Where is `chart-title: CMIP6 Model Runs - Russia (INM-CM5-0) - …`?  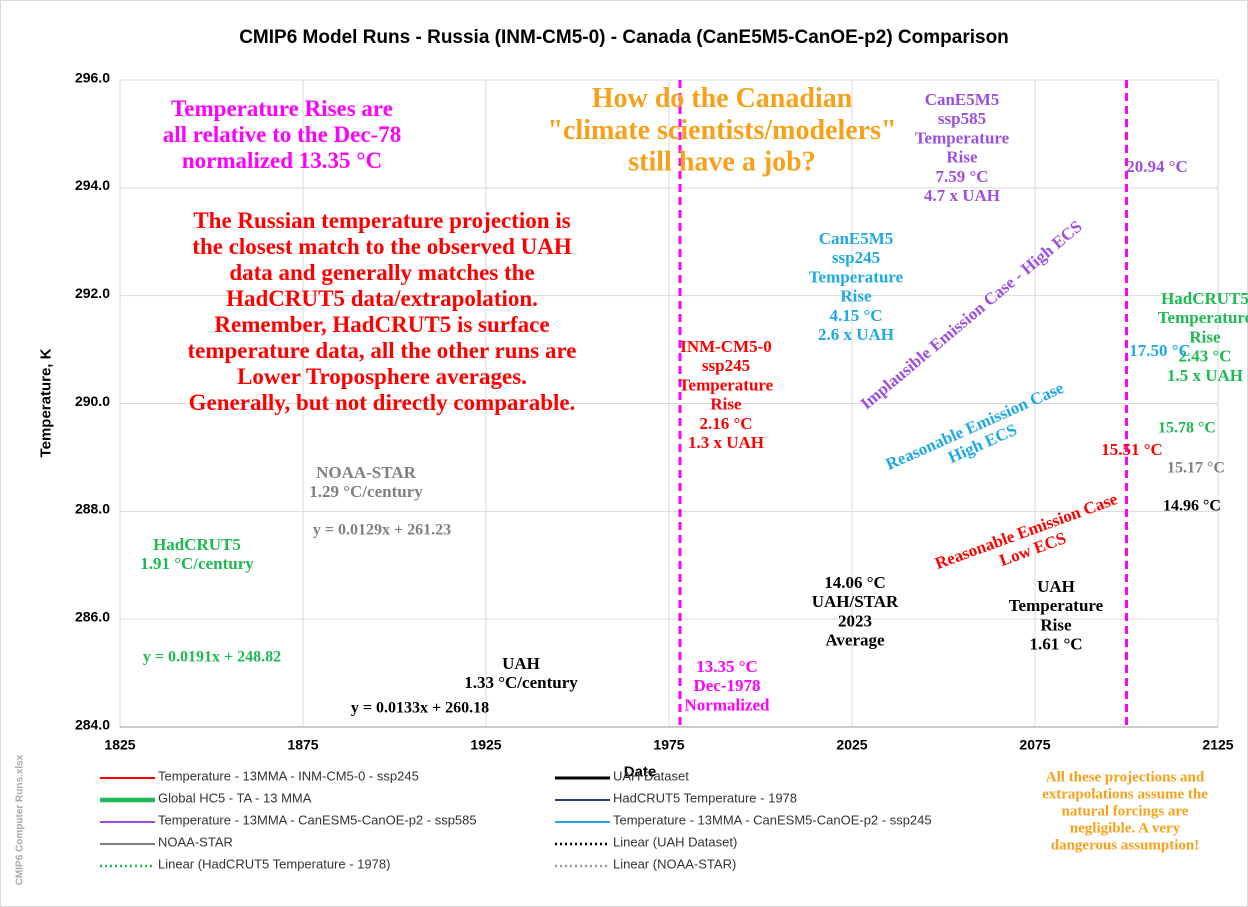 chart-title: CMIP6 Model Runs - Russia (INM-CM5-0) - … is located at coordinates (624, 37).